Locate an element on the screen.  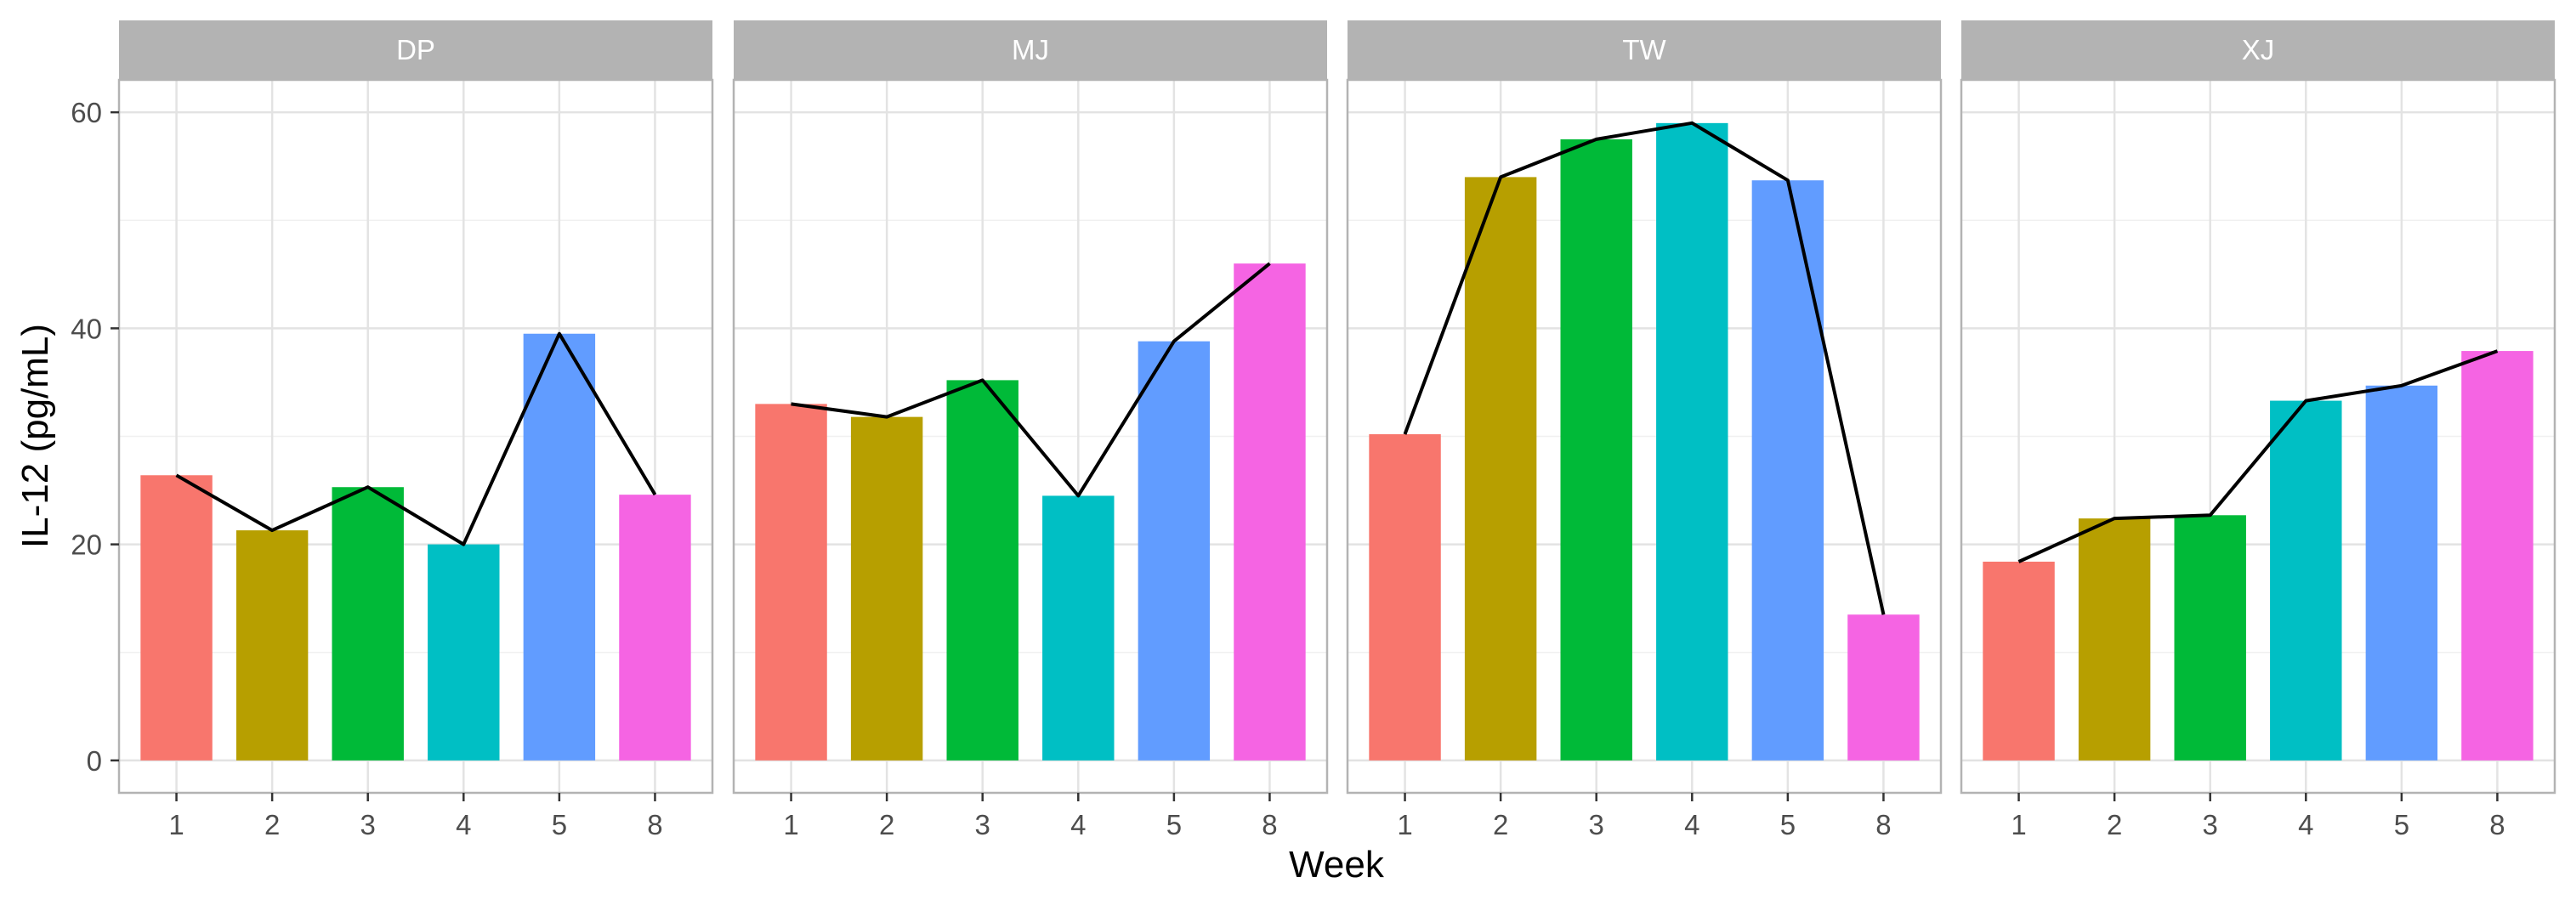
x-axis-title: Week is located at coordinates (1337, 864).